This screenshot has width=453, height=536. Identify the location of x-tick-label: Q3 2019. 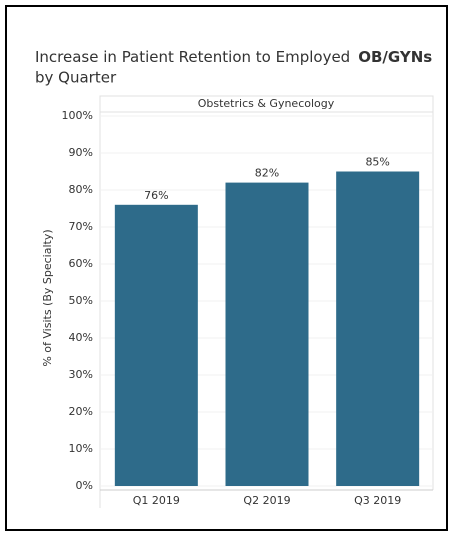
(377, 500).